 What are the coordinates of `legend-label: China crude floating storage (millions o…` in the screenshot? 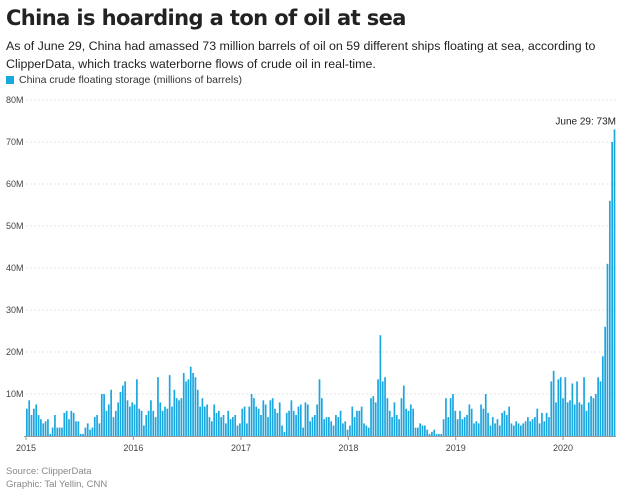 It's located at (130, 80).